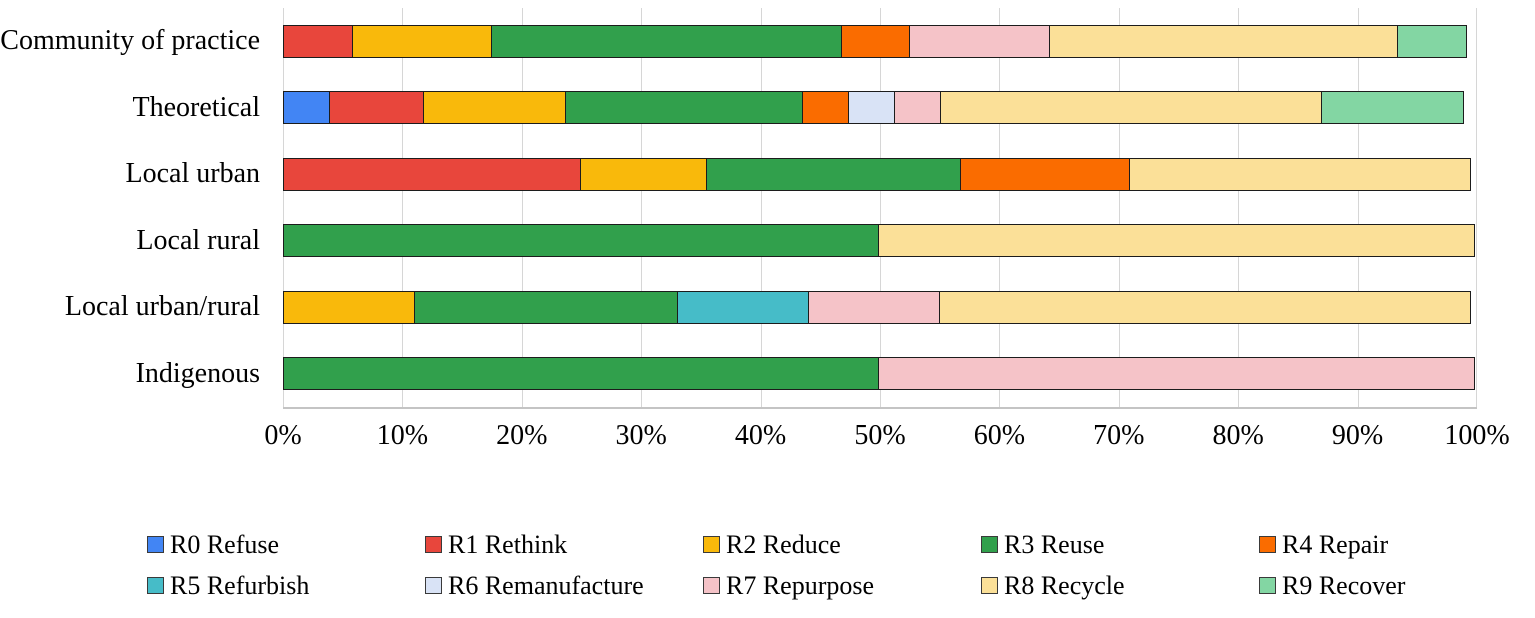 The height and width of the screenshot is (618, 1535). Describe the element at coordinates (1064, 585) in the screenshot. I see `legend-label: R8 Recycle` at that location.